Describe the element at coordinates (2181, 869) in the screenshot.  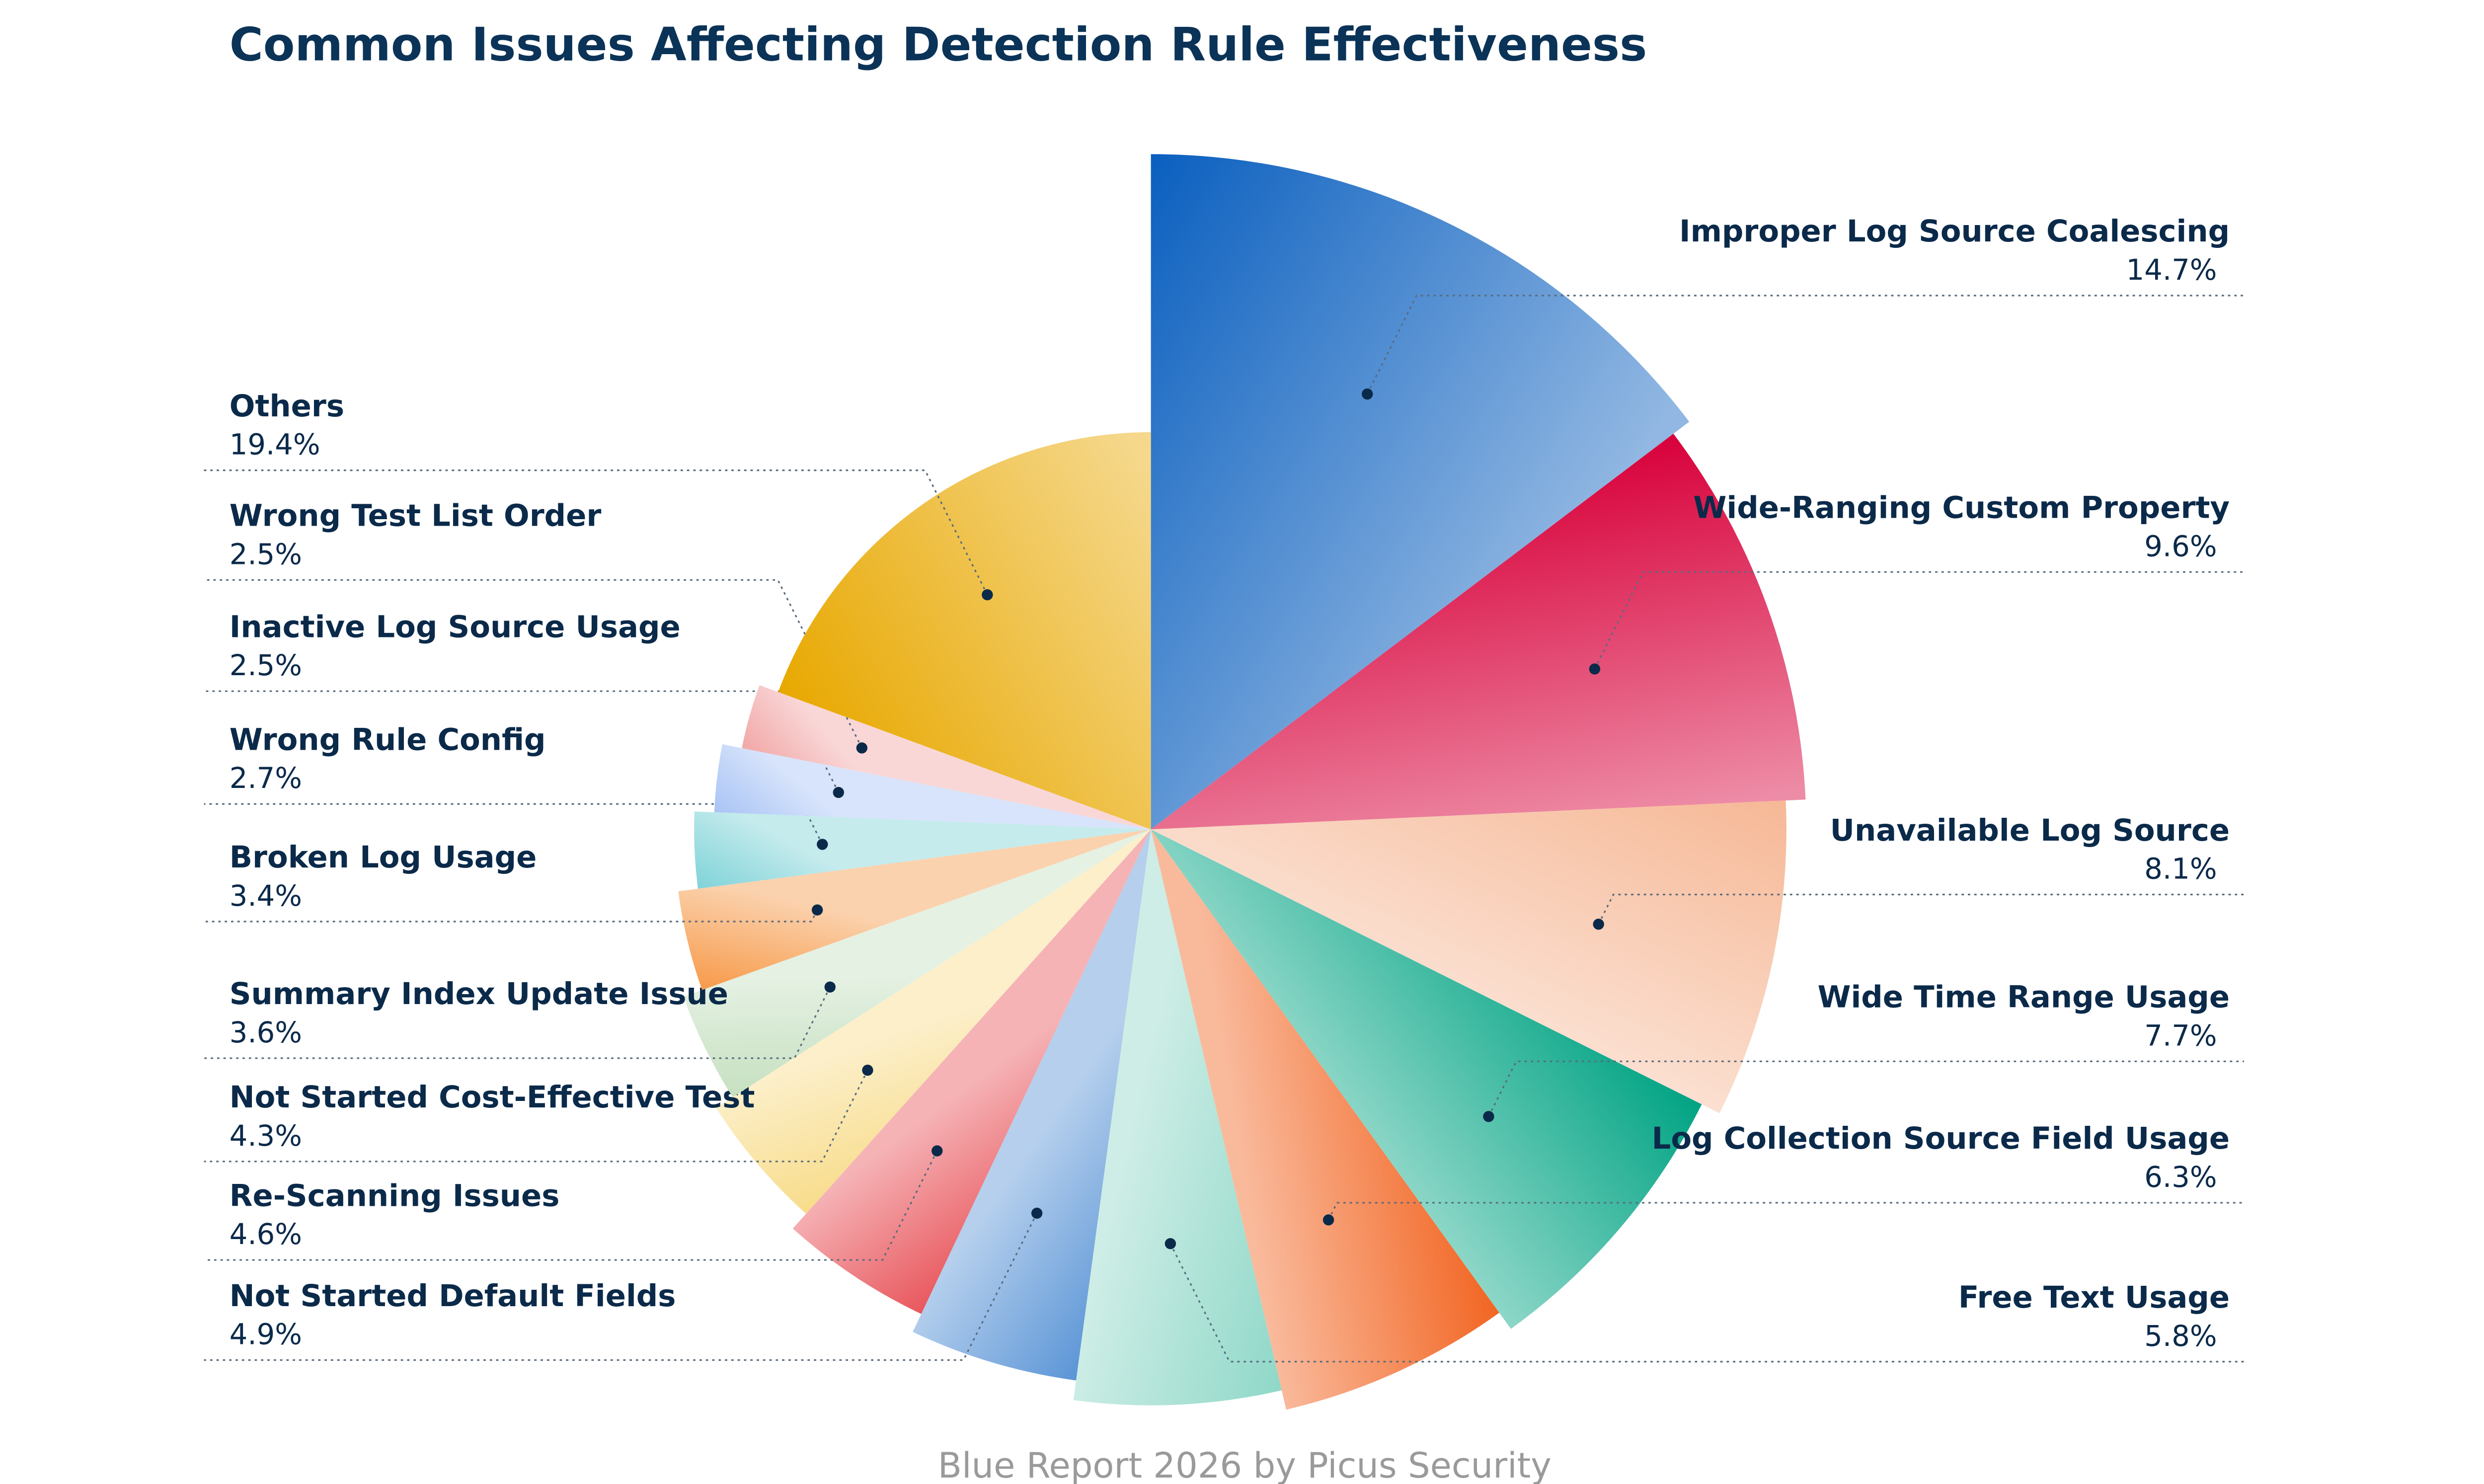
I see `slice-value: 8.1%` at that location.